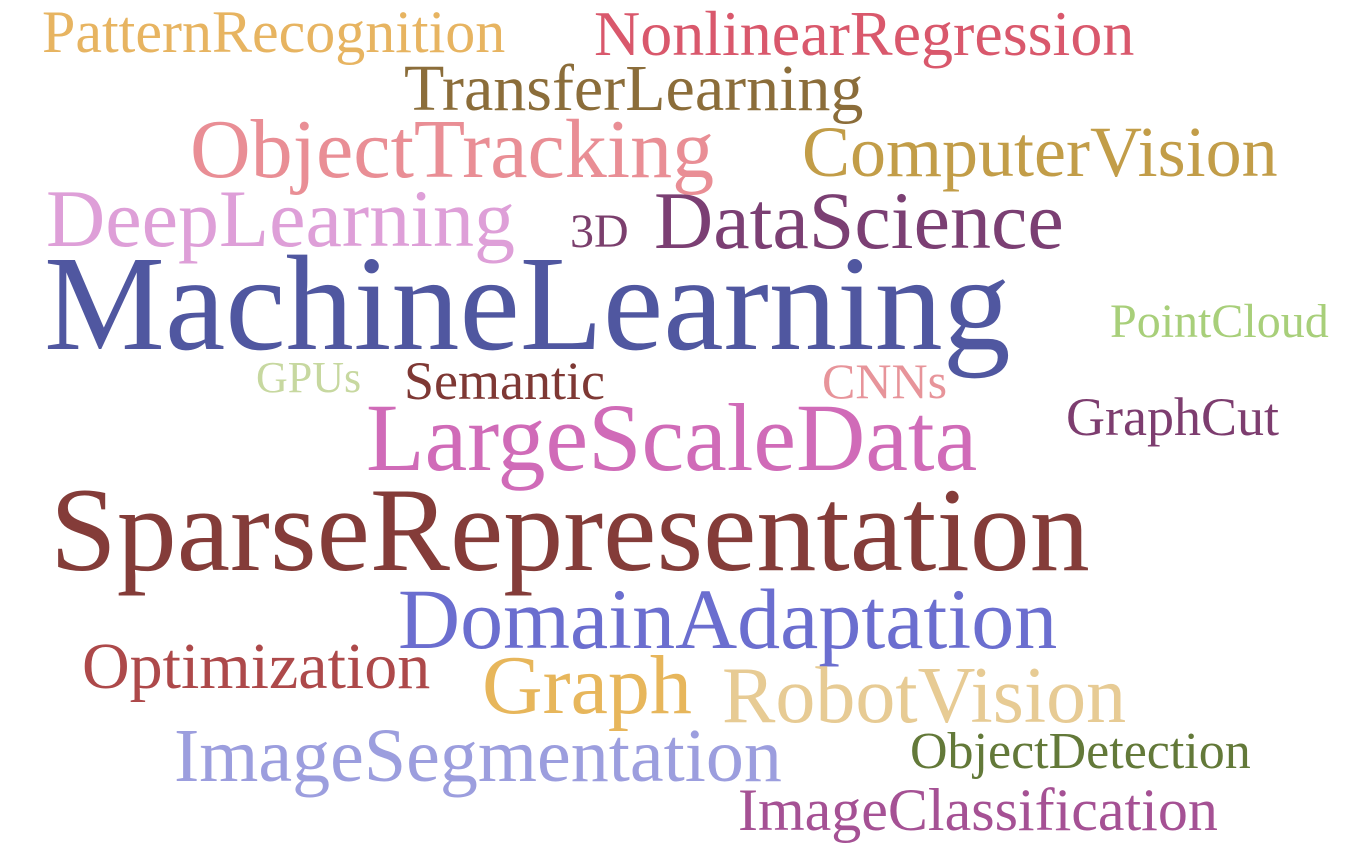 The width and height of the screenshot is (1354, 845). What do you see at coordinates (274, 32) in the screenshot?
I see `word-pattern-recognition: PatternRecognition` at bounding box center [274, 32].